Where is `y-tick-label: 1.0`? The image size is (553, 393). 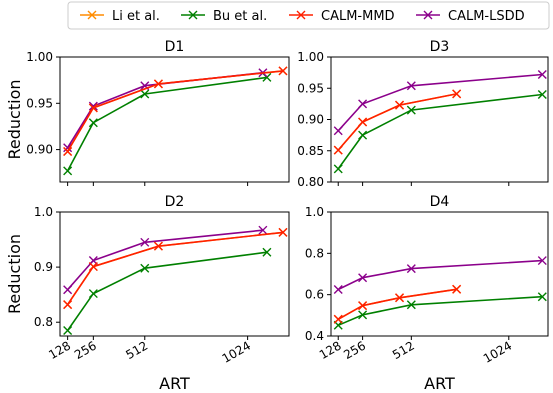
y-tick-label: 1.0 is located at coordinates (314, 212).